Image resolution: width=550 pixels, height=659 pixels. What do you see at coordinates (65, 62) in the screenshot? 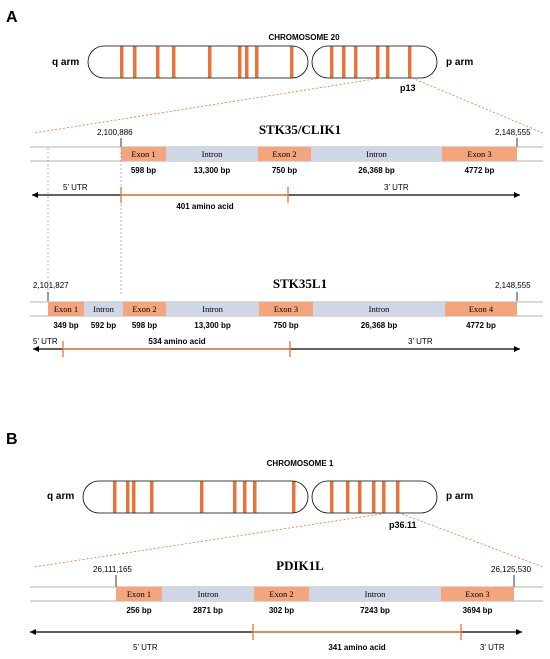
I see `chr20-q-arm-label: q arm` at bounding box center [65, 62].